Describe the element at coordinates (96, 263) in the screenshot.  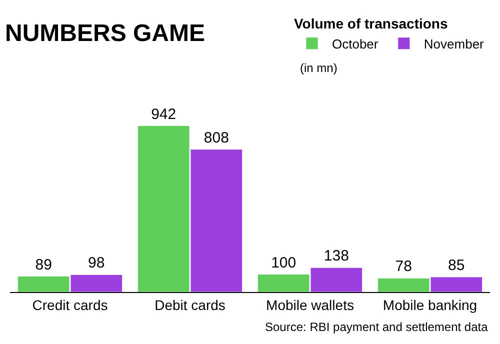
I see `data-label: 98` at that location.